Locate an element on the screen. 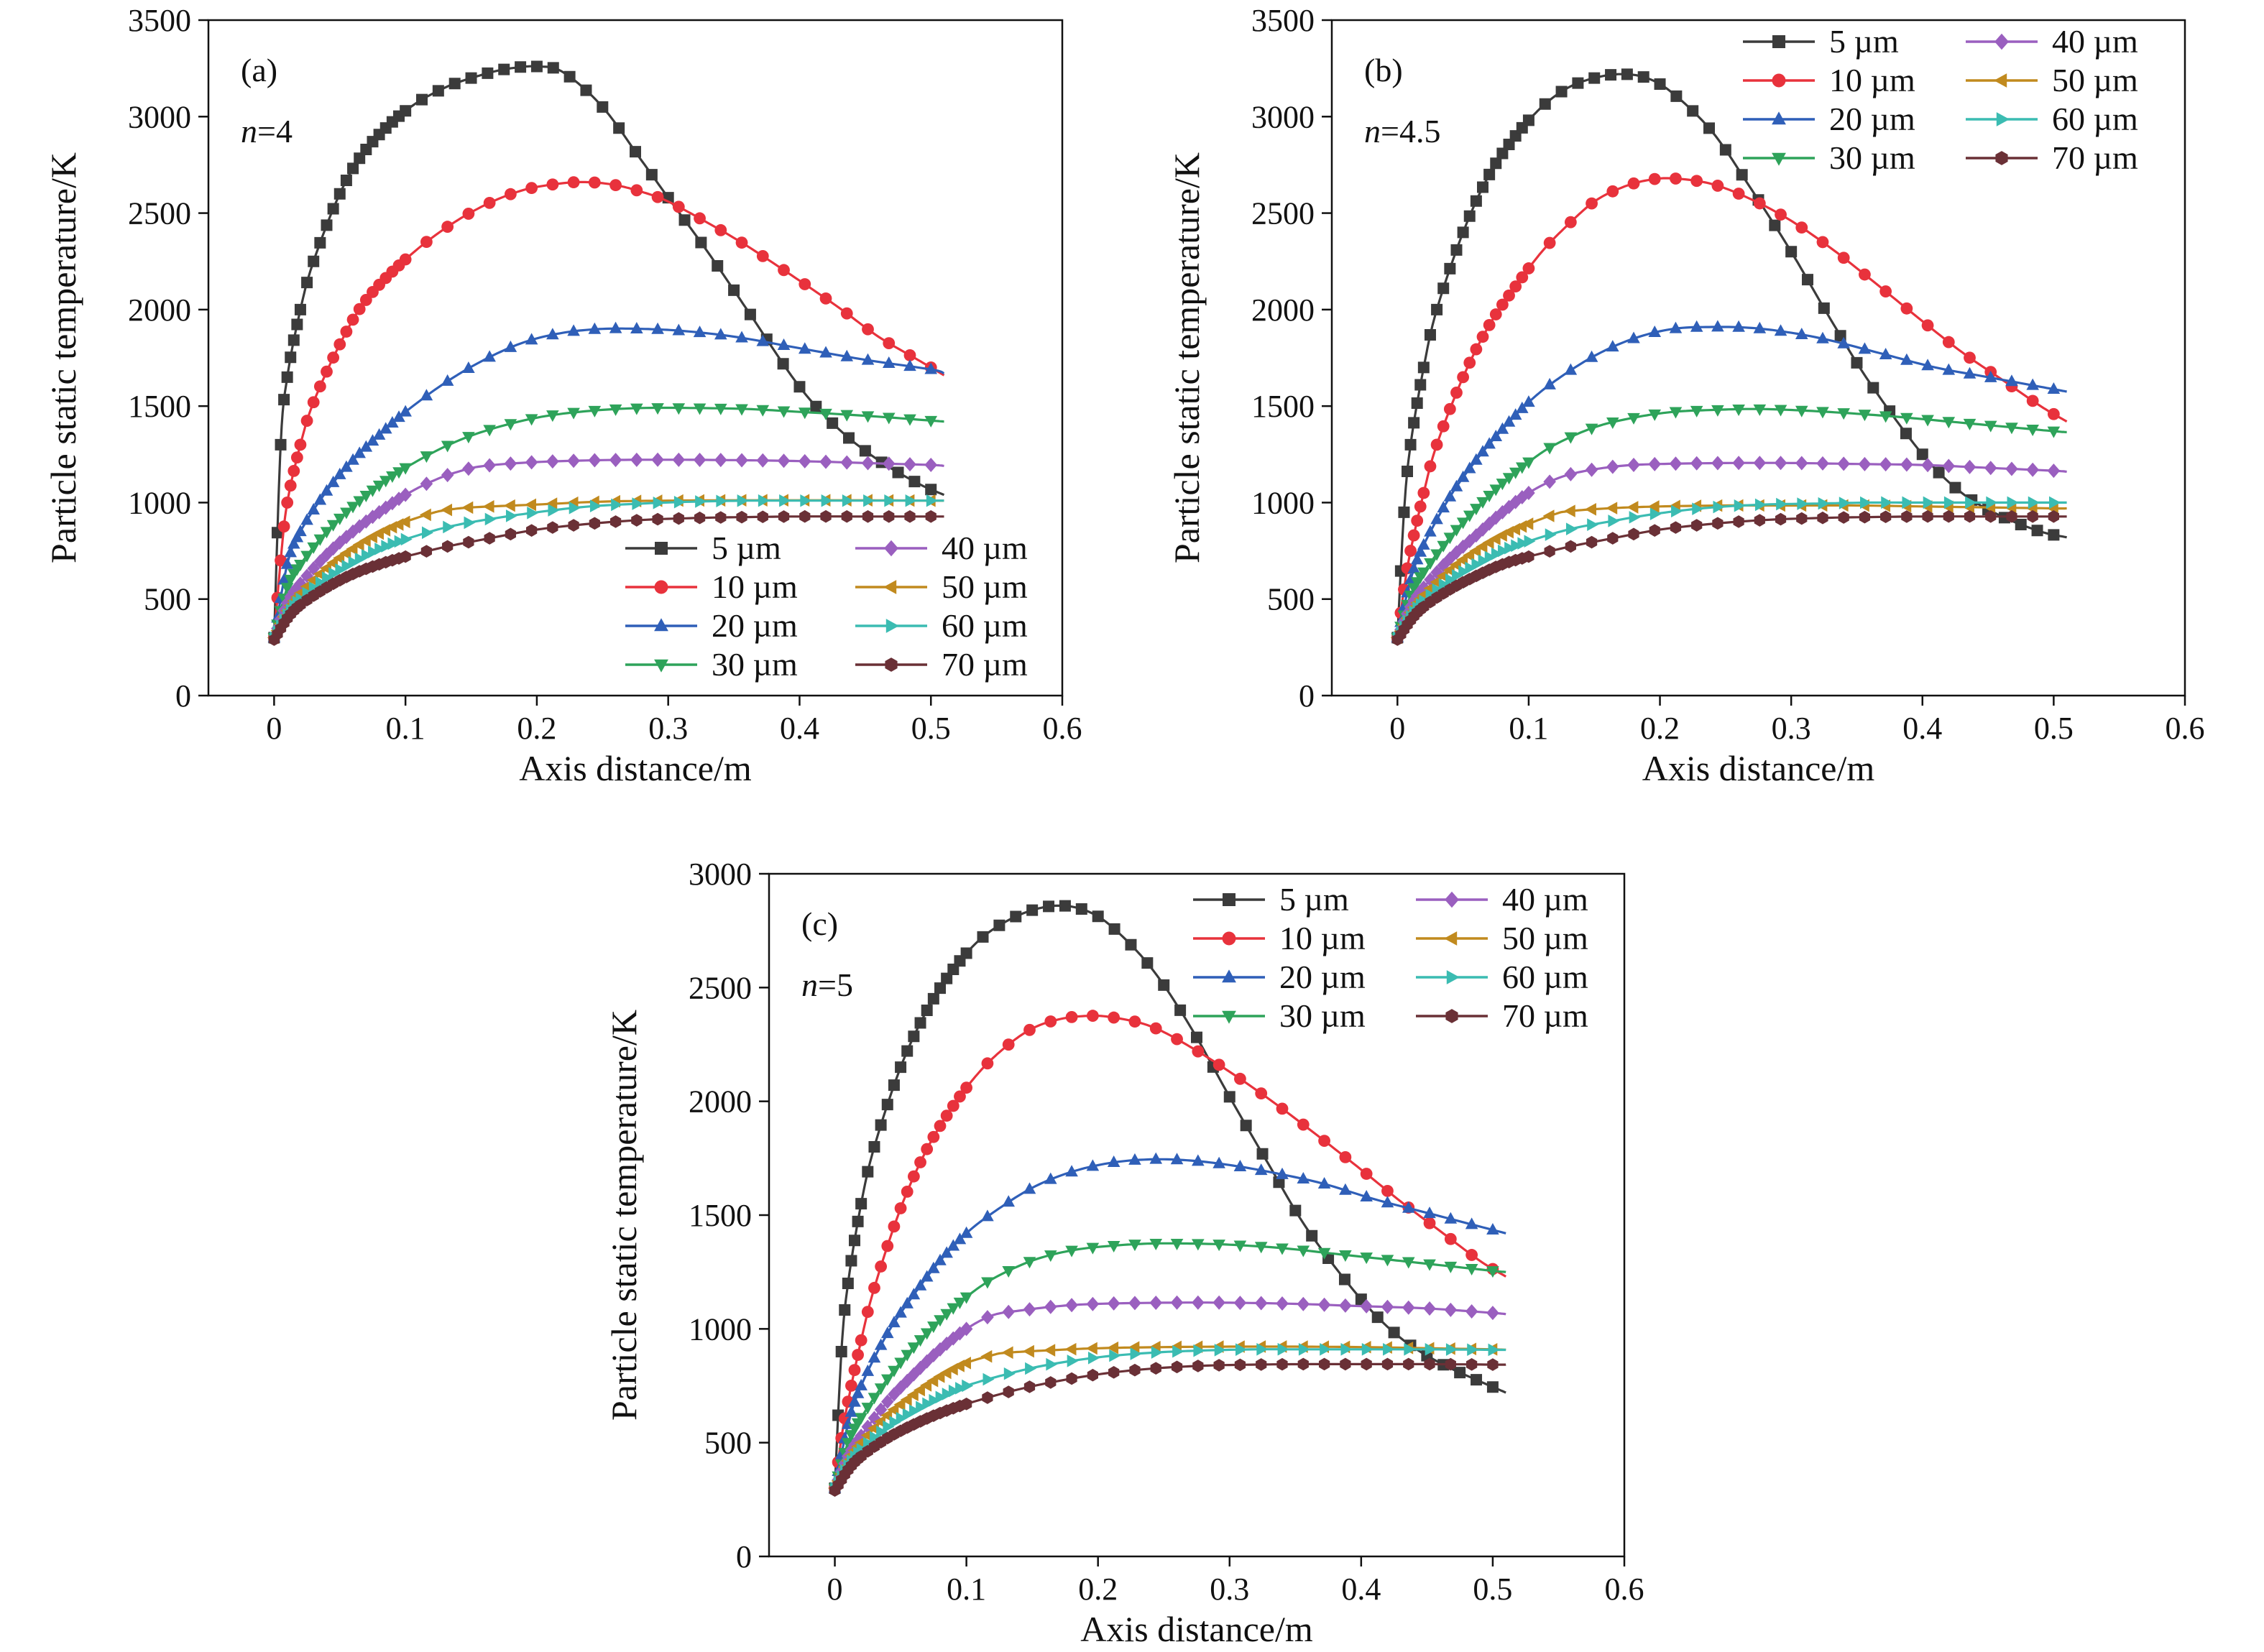 This screenshot has width=2264, height=1652. y-axis-title: Particle static temperature/K is located at coordinates (1186, 357).